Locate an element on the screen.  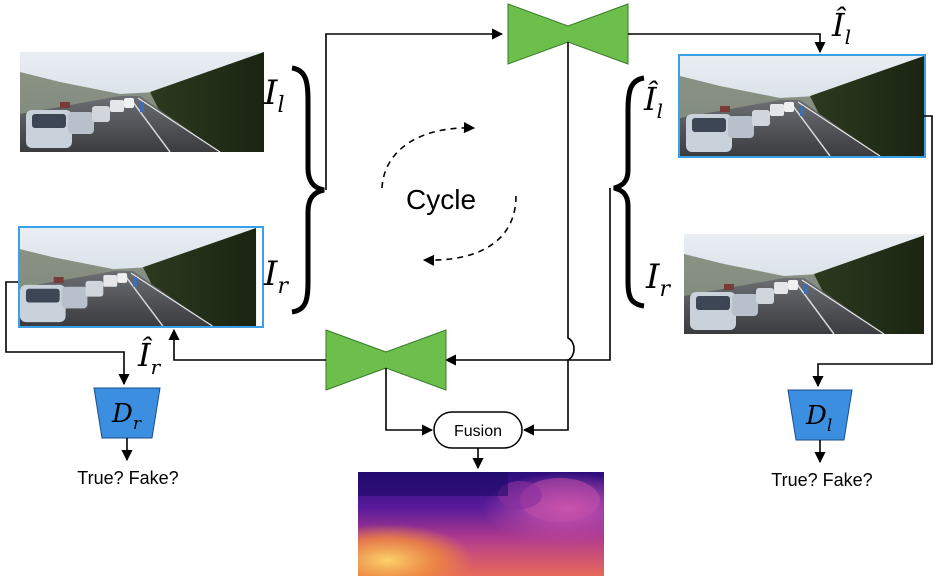
cycle-arc-top is located at coordinates (428, 155).